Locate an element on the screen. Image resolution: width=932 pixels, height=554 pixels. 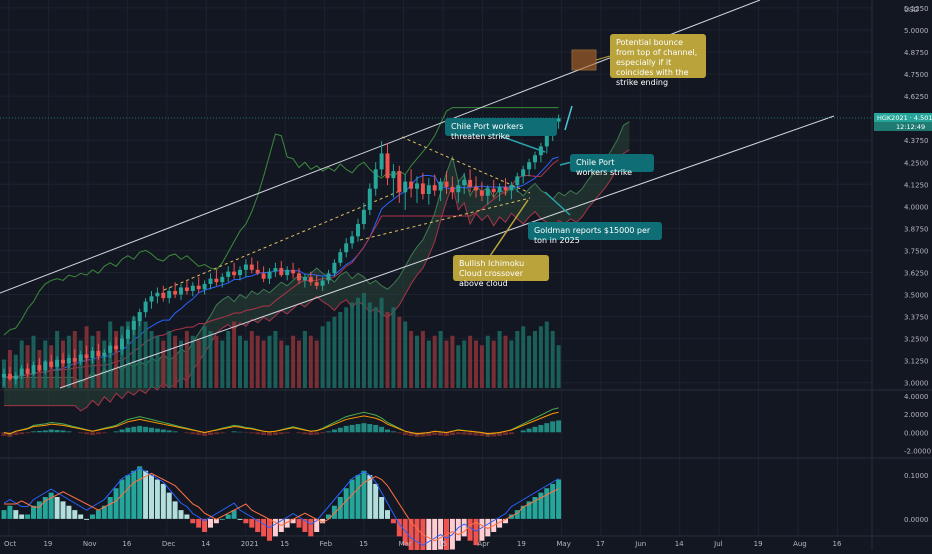
price-tick-label: 4.8750 is located at coordinates (916, 53).